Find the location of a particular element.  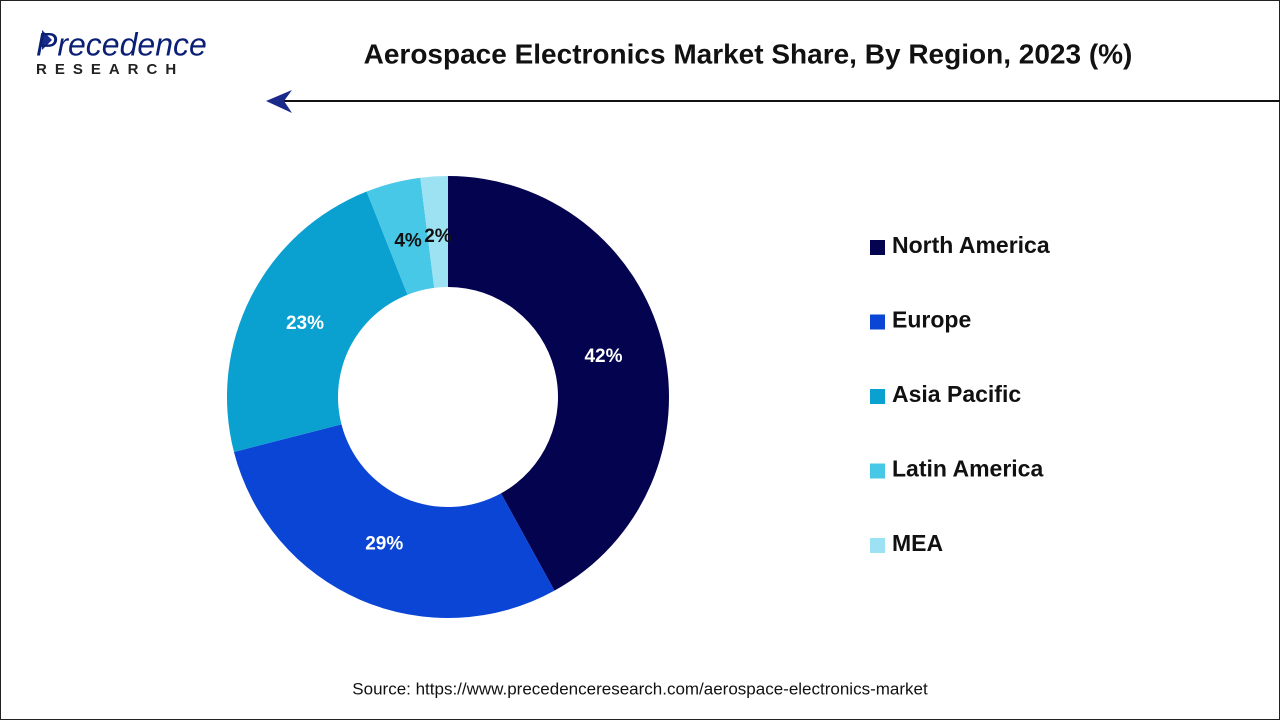

data-label: 2% is located at coordinates (438, 236).